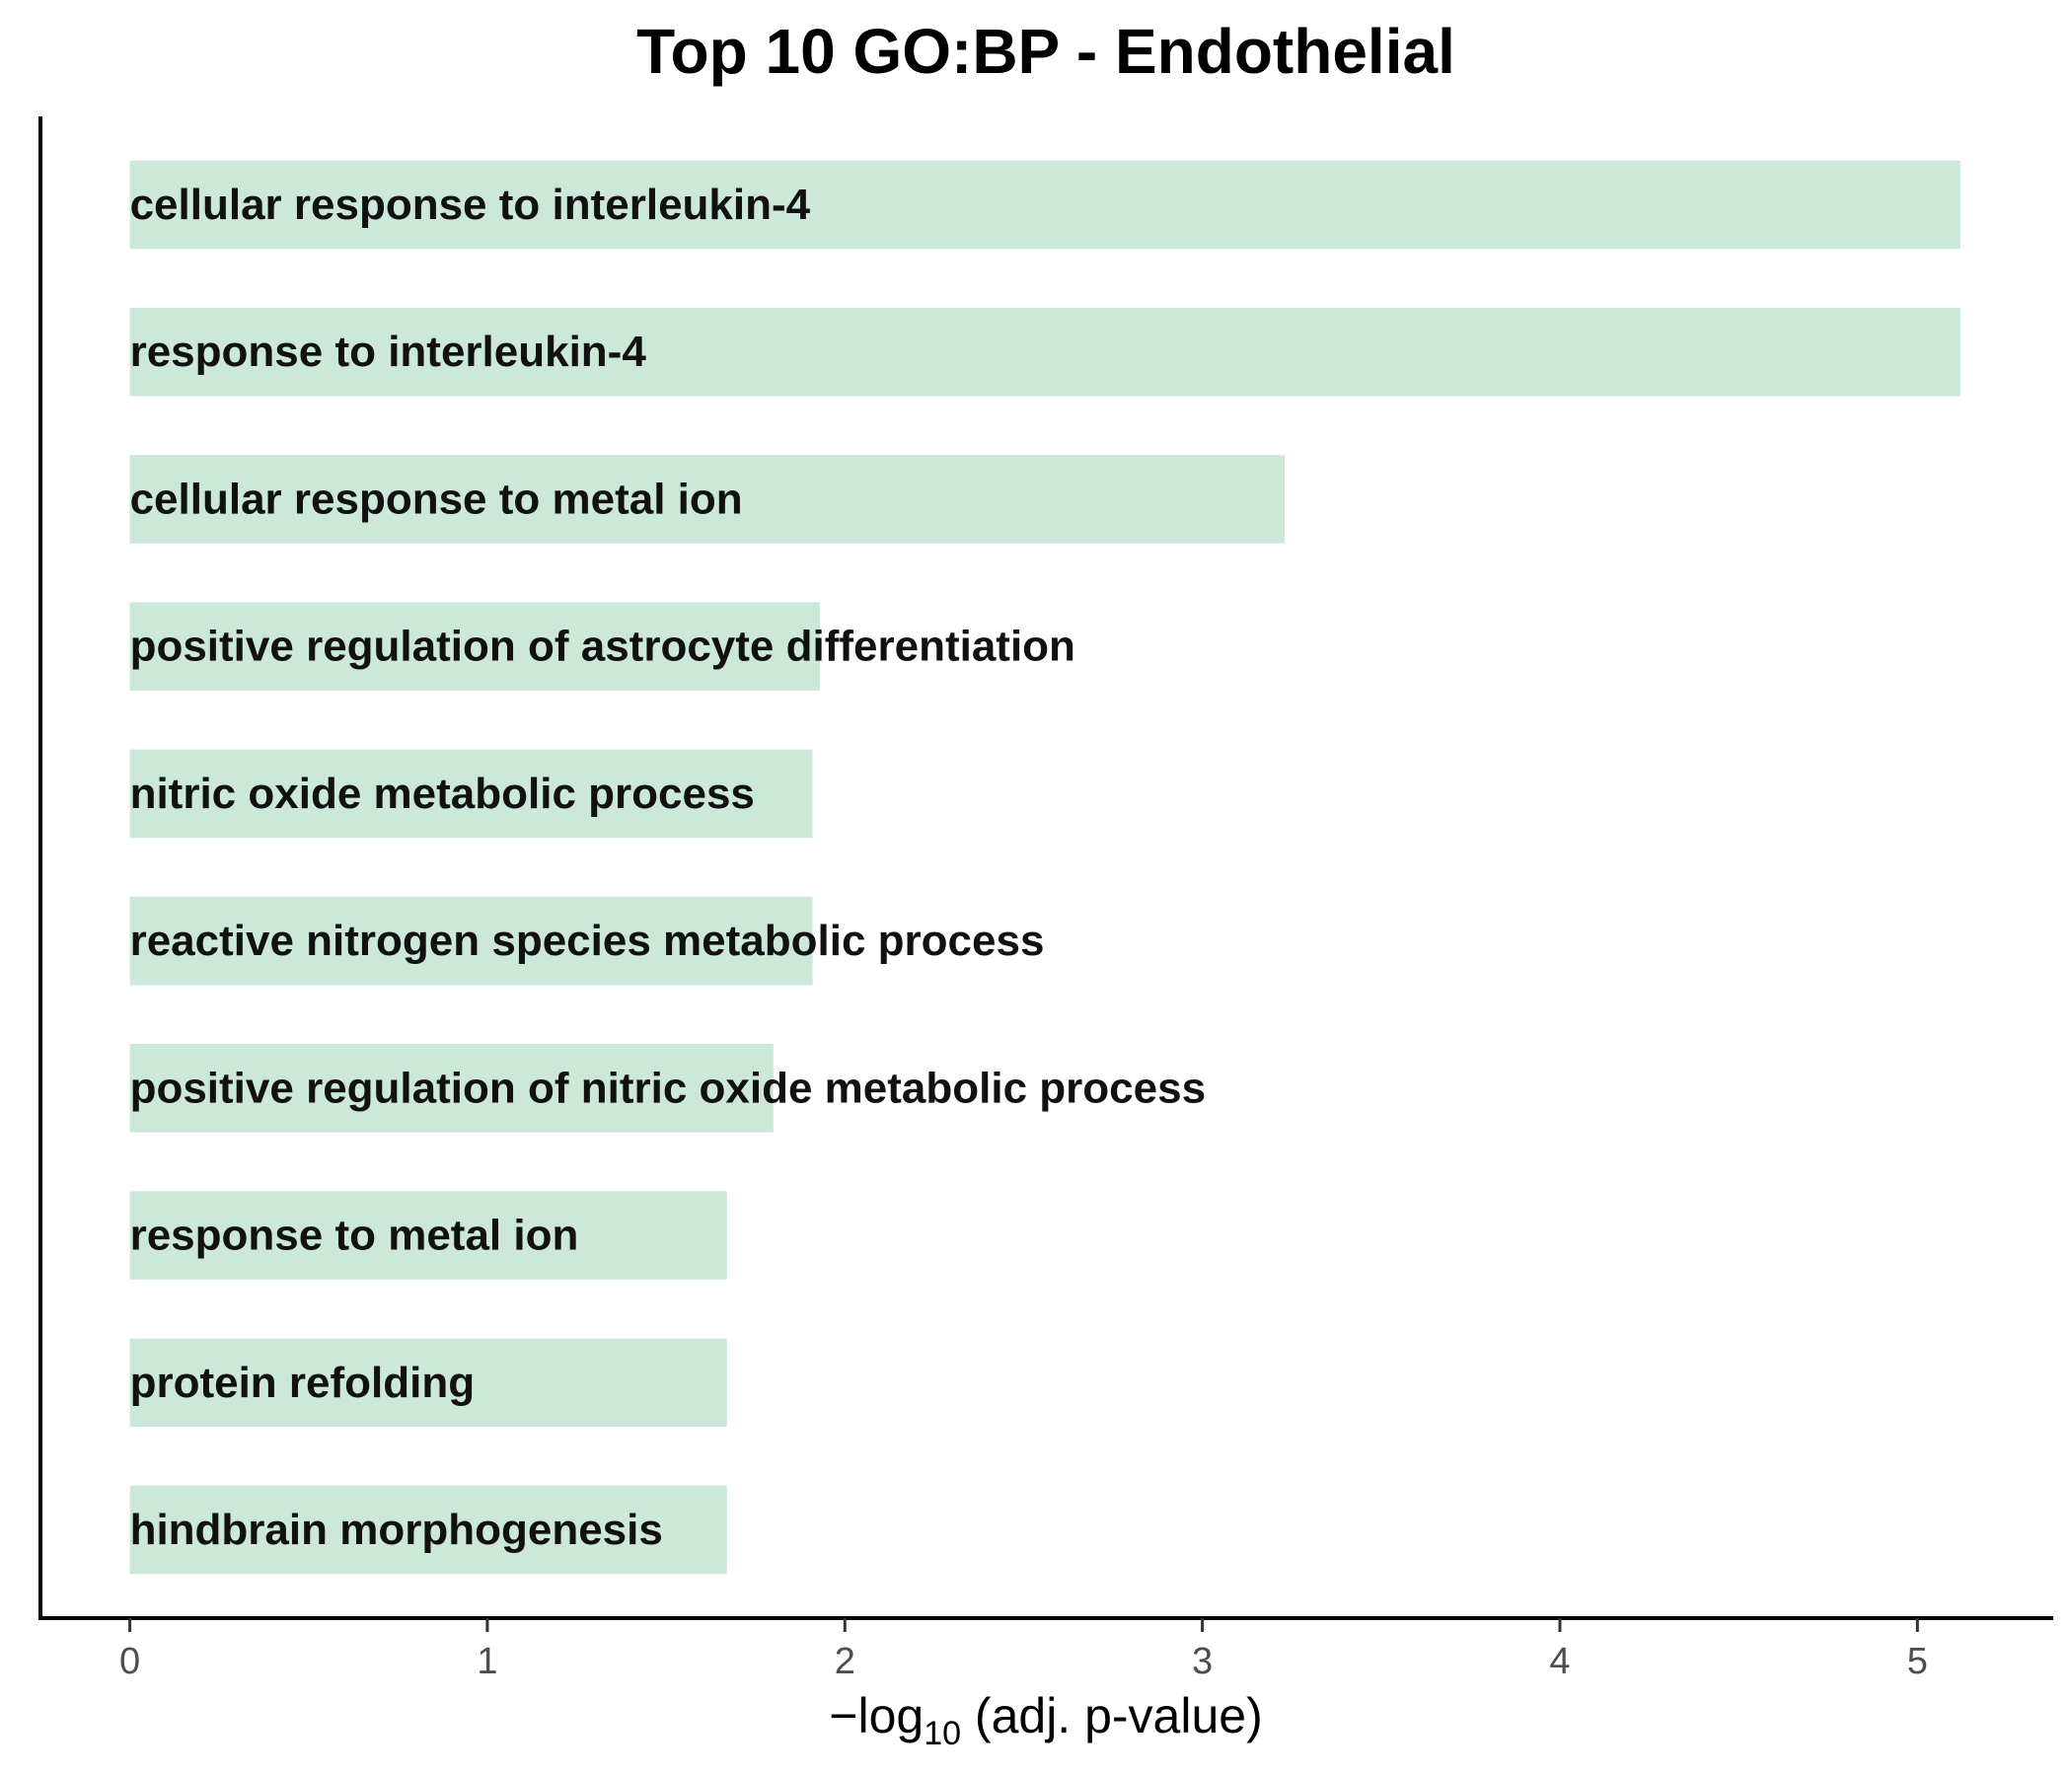  Describe the element at coordinates (1202, 1662) in the screenshot. I see `x-tick-label: 3` at that location.